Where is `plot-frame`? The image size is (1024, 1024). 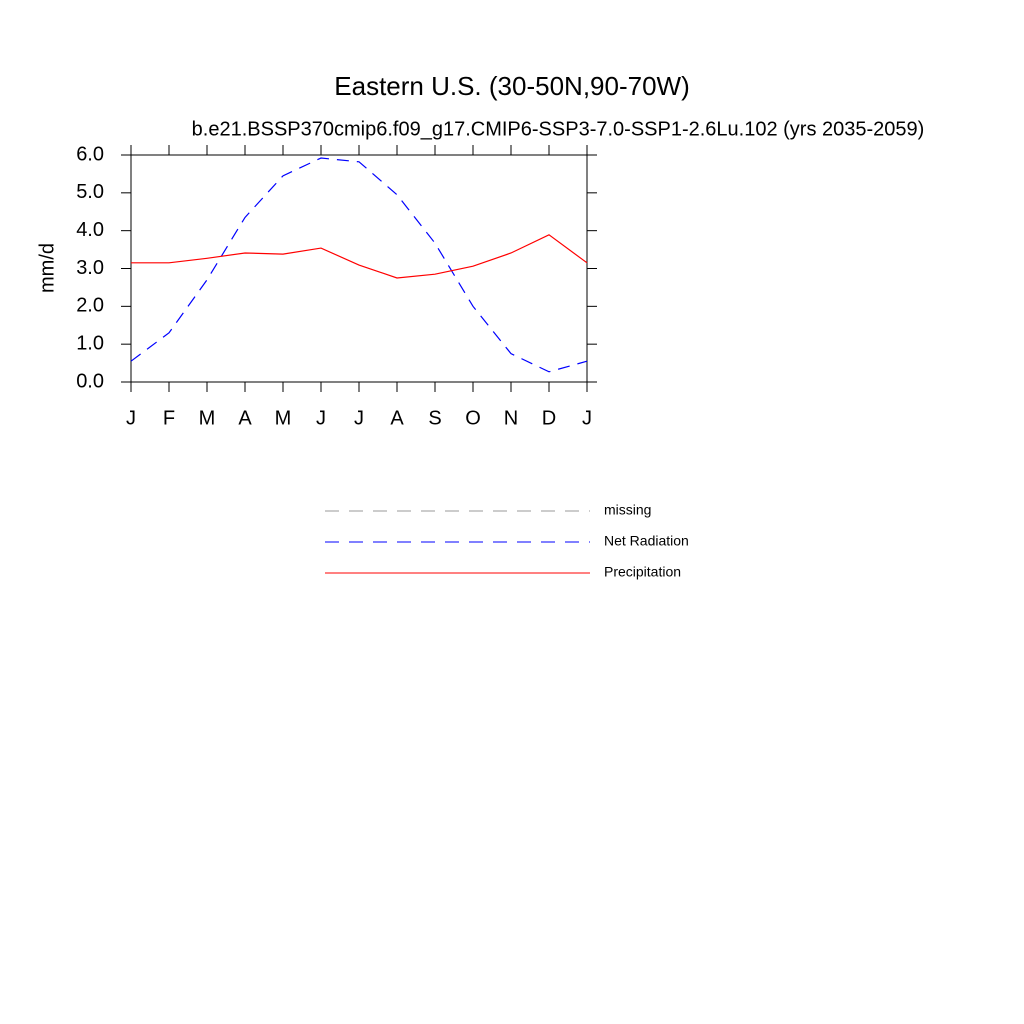
plot-frame is located at coordinates (359, 268).